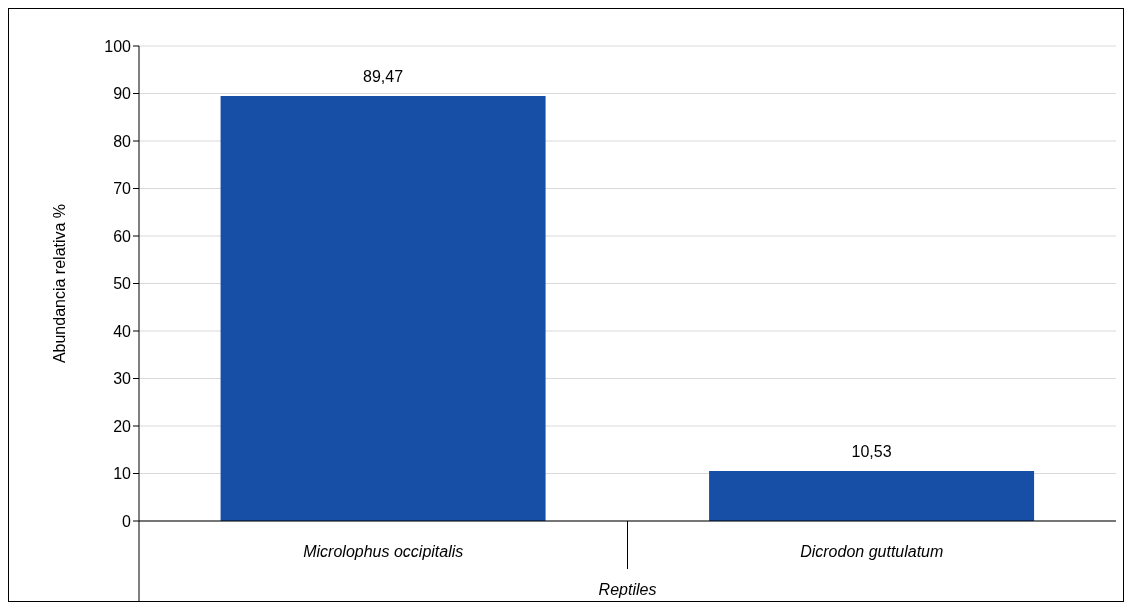 The height and width of the screenshot is (610, 1132). Describe the element at coordinates (122, 426) in the screenshot. I see `y-tick-label: 20` at that location.